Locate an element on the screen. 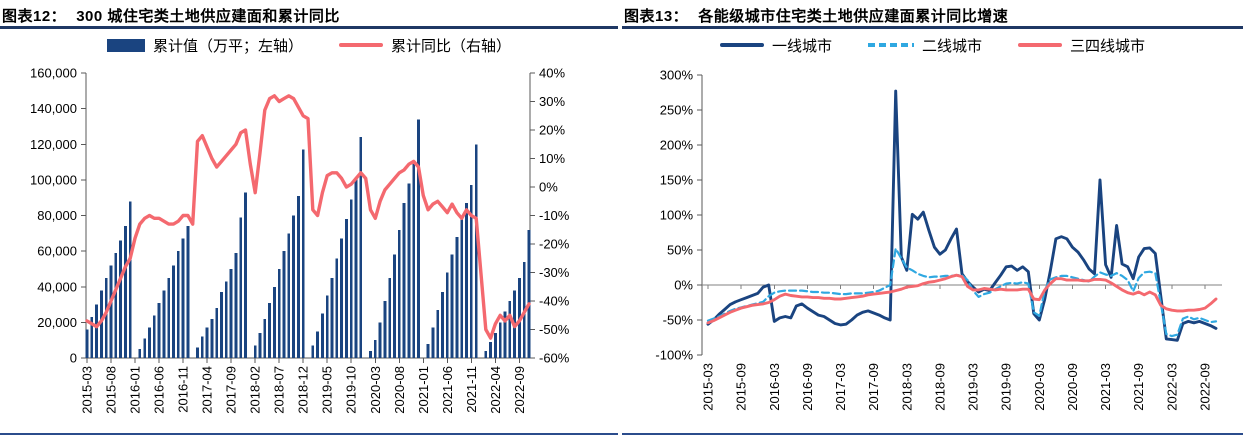 The height and width of the screenshot is (442, 1243). svg-text: -30% is located at coordinates (554, 272).